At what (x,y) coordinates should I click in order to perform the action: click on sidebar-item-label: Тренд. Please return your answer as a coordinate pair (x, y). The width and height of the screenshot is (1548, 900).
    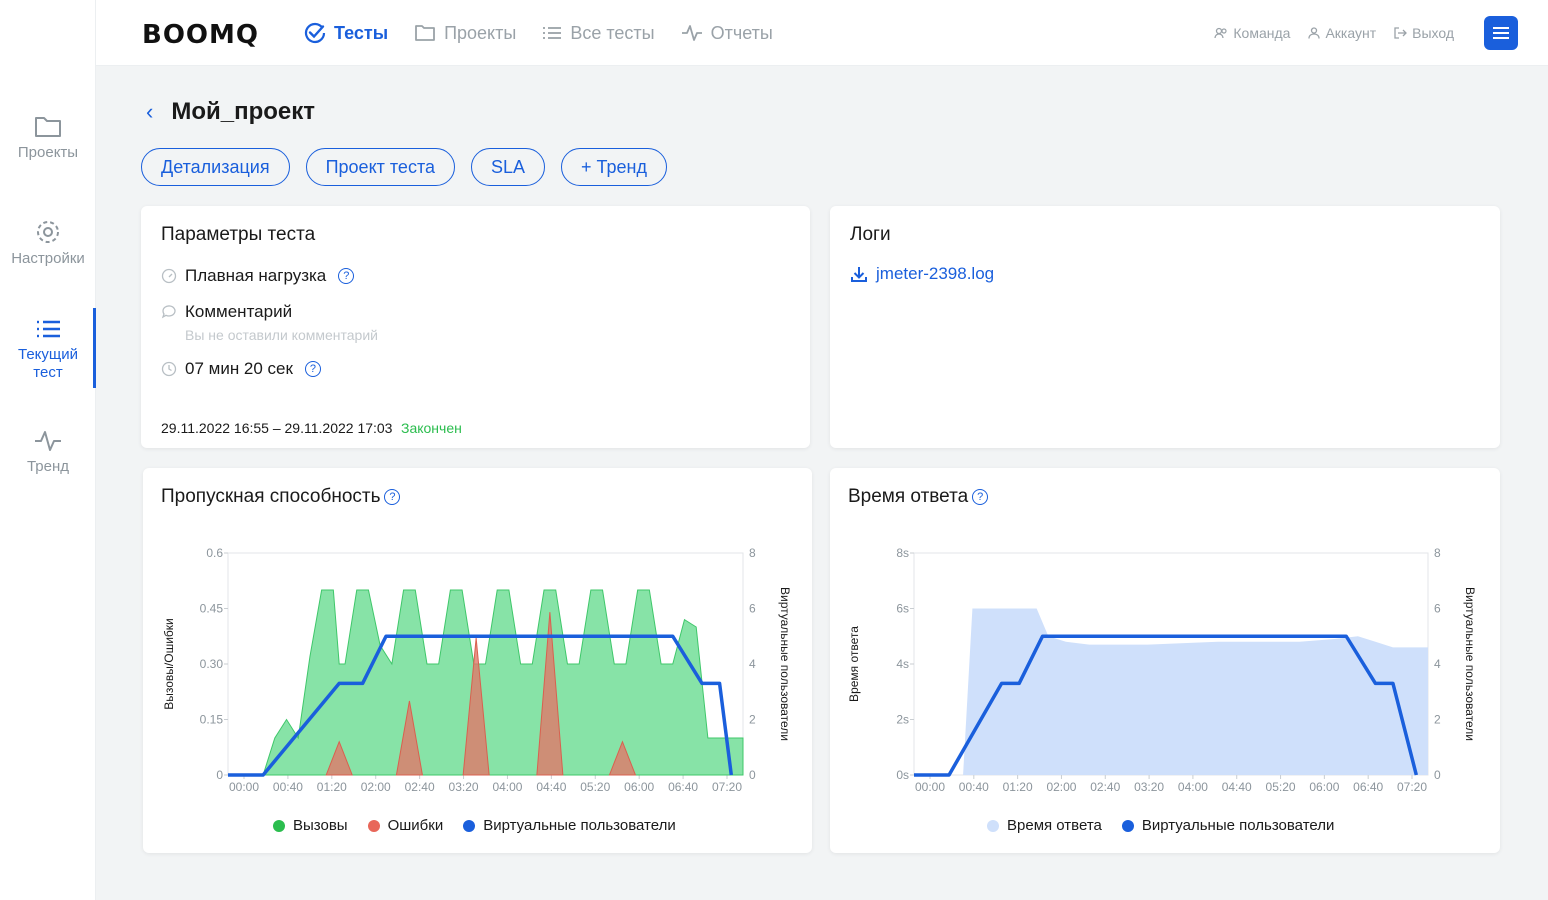
    Looking at the image, I should click on (48, 466).